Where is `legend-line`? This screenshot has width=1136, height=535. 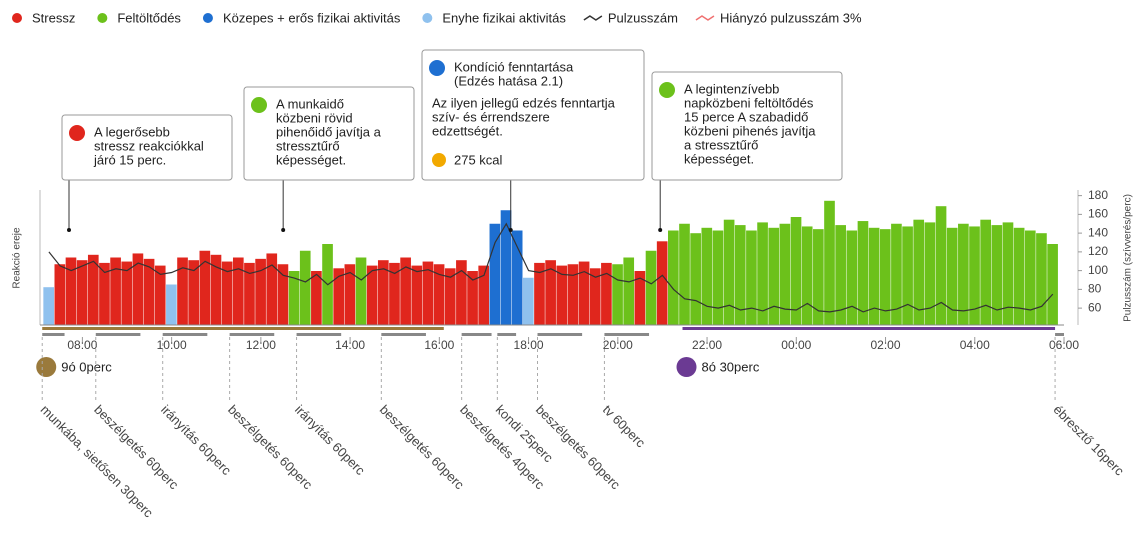
legend-line is located at coordinates (593, 18).